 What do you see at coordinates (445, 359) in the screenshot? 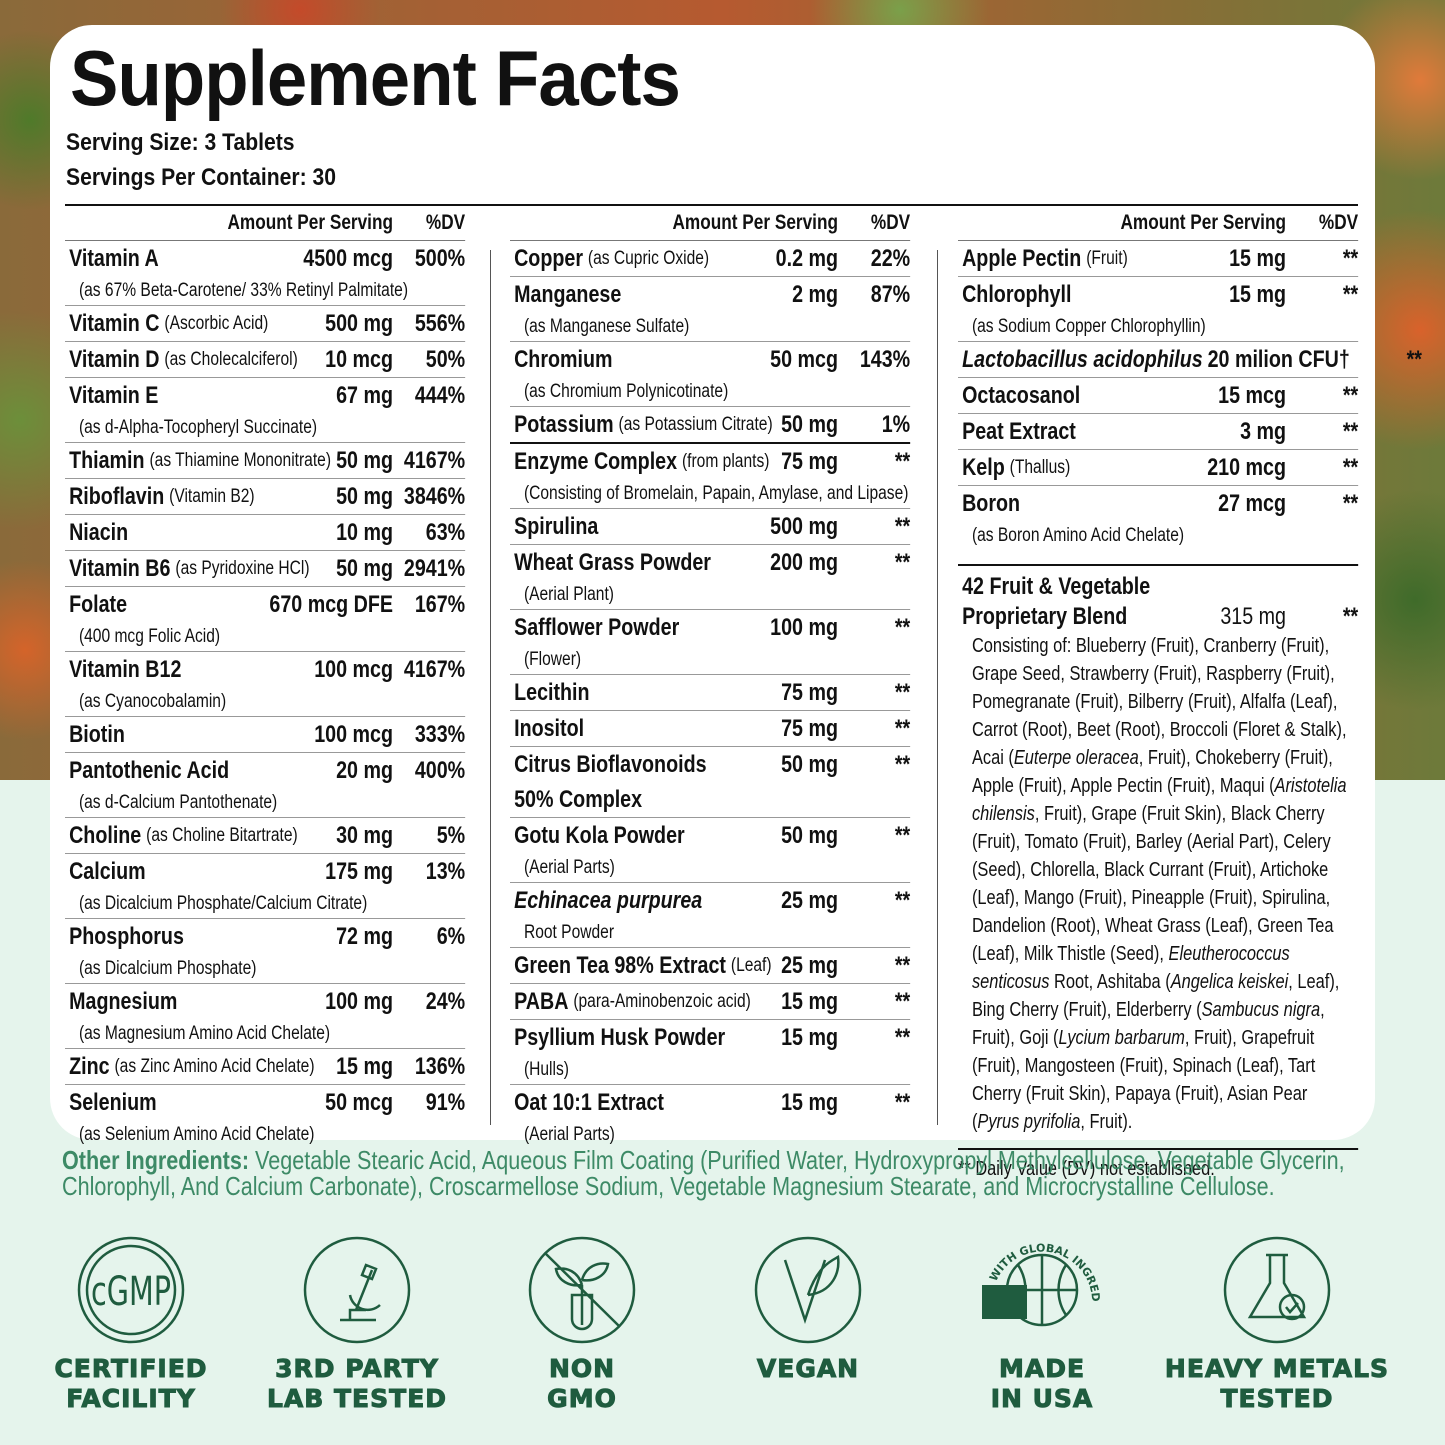
I see `nutrient-dv: 50%` at bounding box center [445, 359].